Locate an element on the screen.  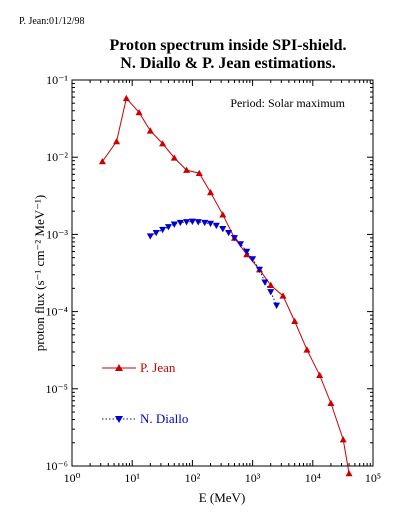
legend-label-p-jean: P. Jean is located at coordinates (158, 367).